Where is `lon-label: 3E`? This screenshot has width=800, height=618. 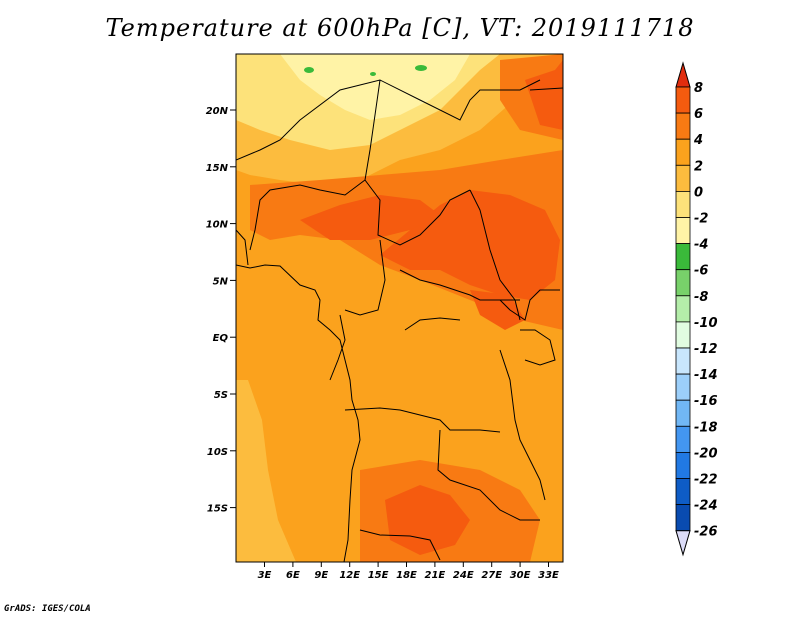 lon-label: 3E is located at coordinates (265, 575).